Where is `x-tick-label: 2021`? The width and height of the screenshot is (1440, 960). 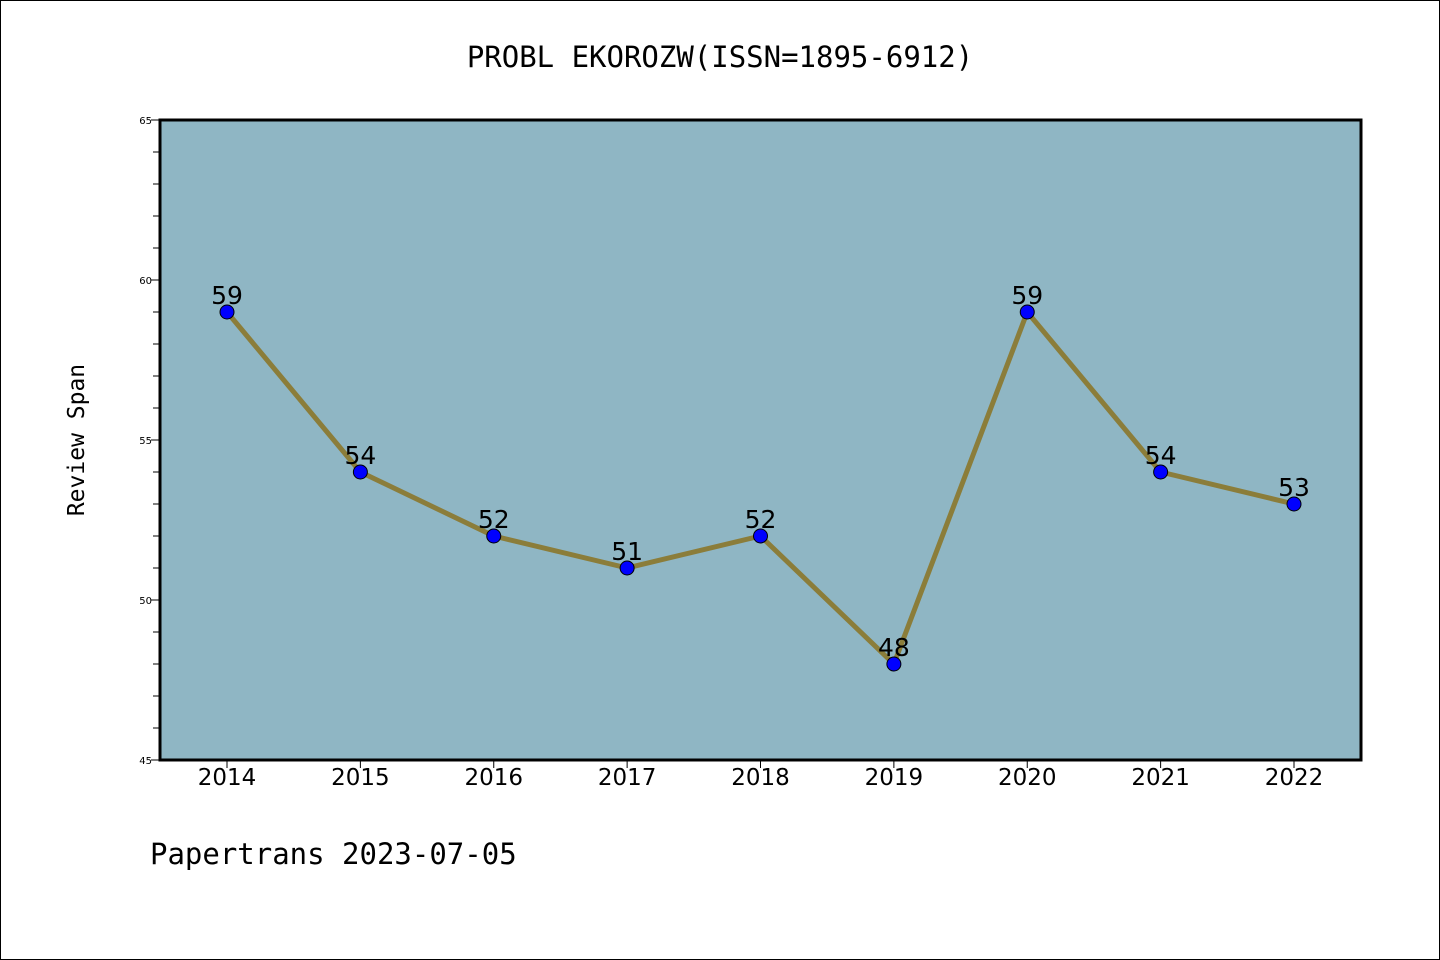 x-tick-label: 2021 is located at coordinates (1160, 778).